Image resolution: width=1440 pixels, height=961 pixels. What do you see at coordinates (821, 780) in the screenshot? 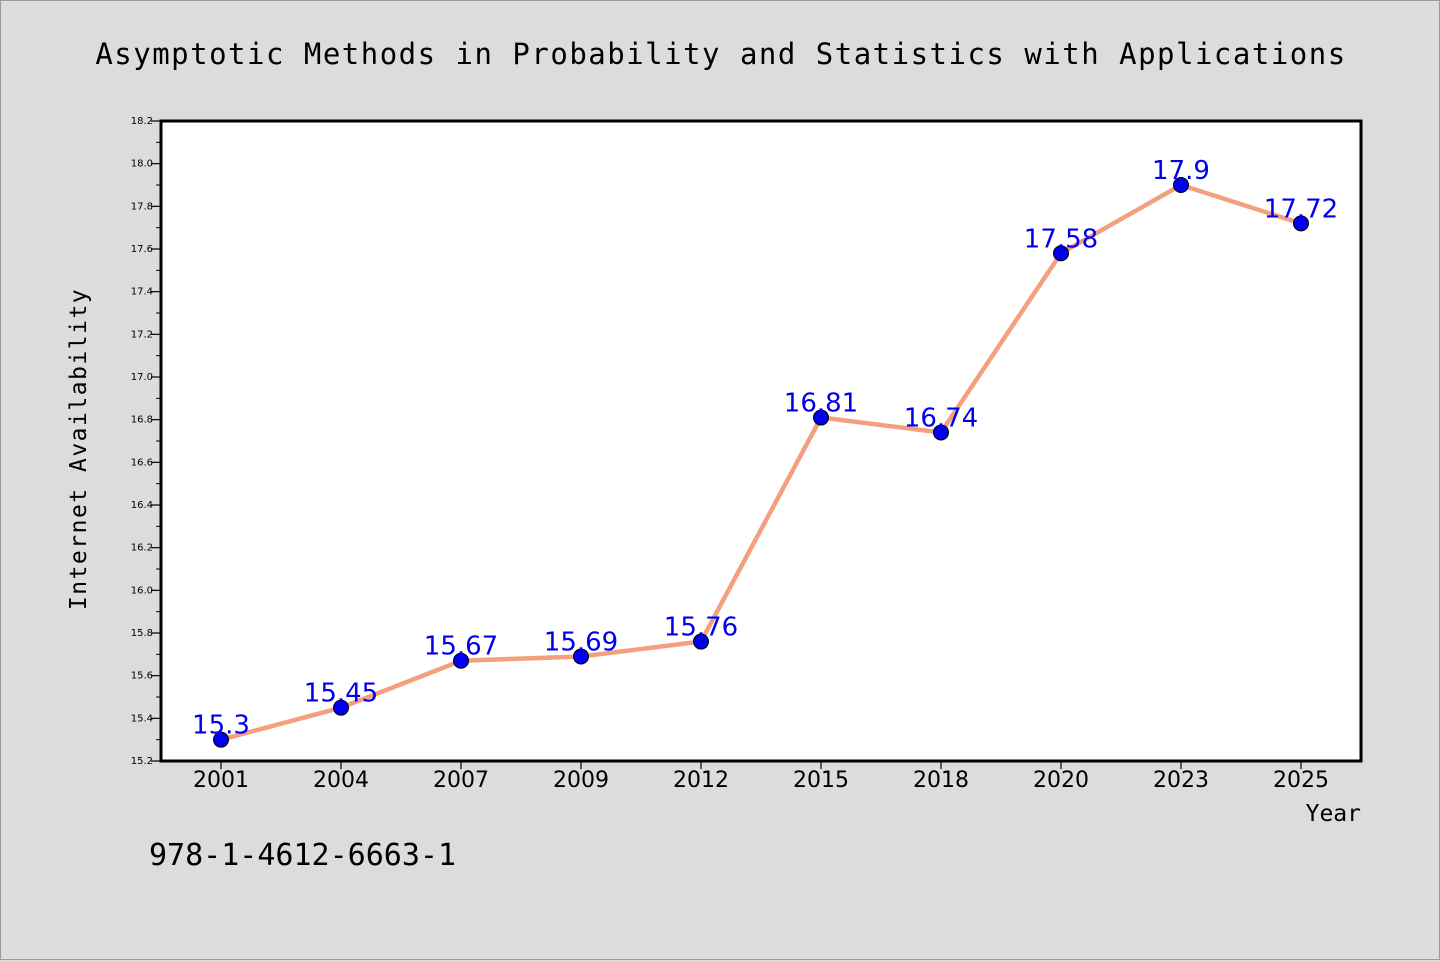
I see `x-tick-label: 2015` at bounding box center [821, 780].